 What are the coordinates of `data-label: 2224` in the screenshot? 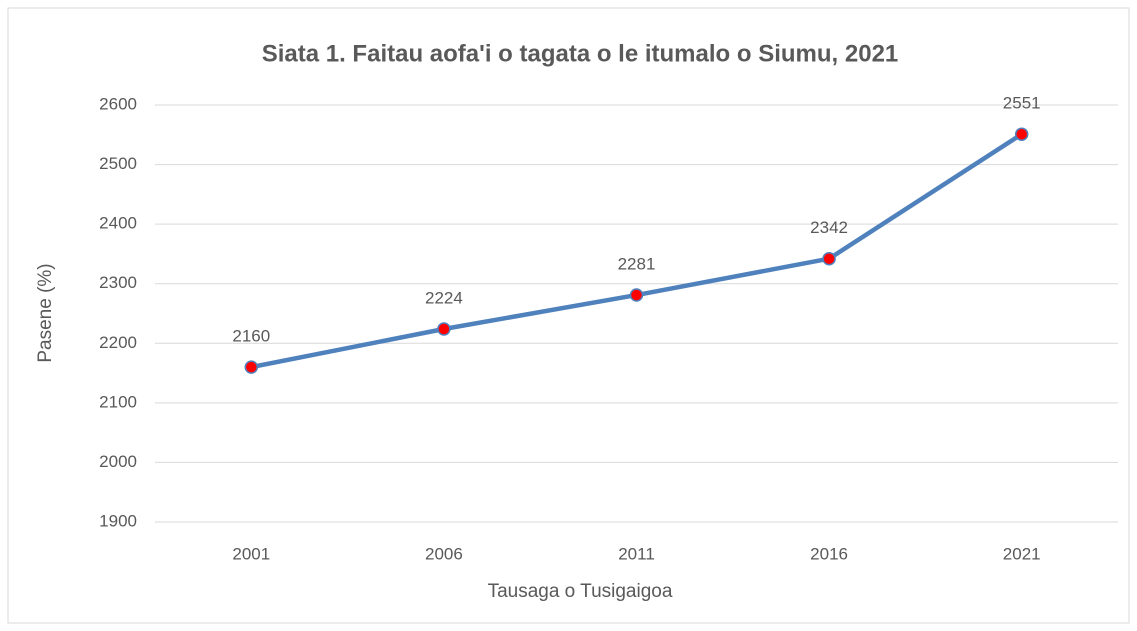 It's located at (444, 297).